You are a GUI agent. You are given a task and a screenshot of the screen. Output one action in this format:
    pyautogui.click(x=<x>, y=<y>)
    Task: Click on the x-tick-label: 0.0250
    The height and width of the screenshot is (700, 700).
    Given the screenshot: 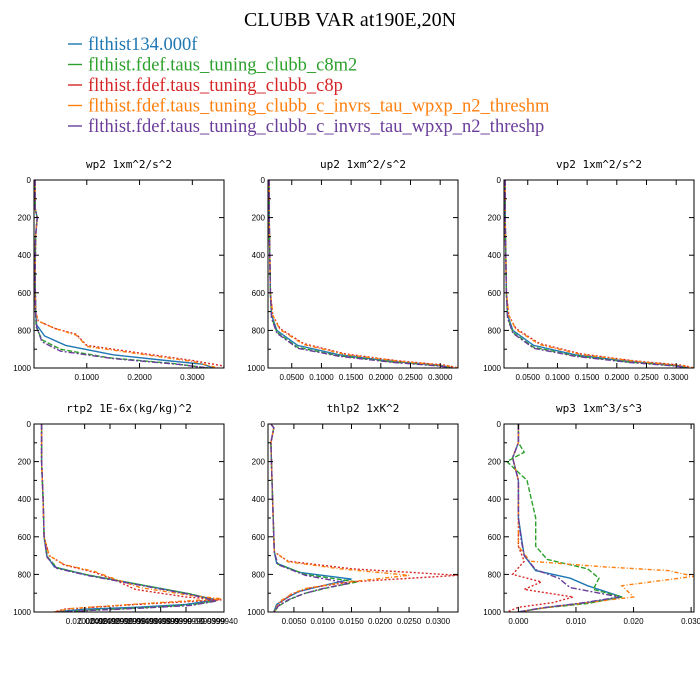 What is the action you would take?
    pyautogui.click(x=409, y=621)
    